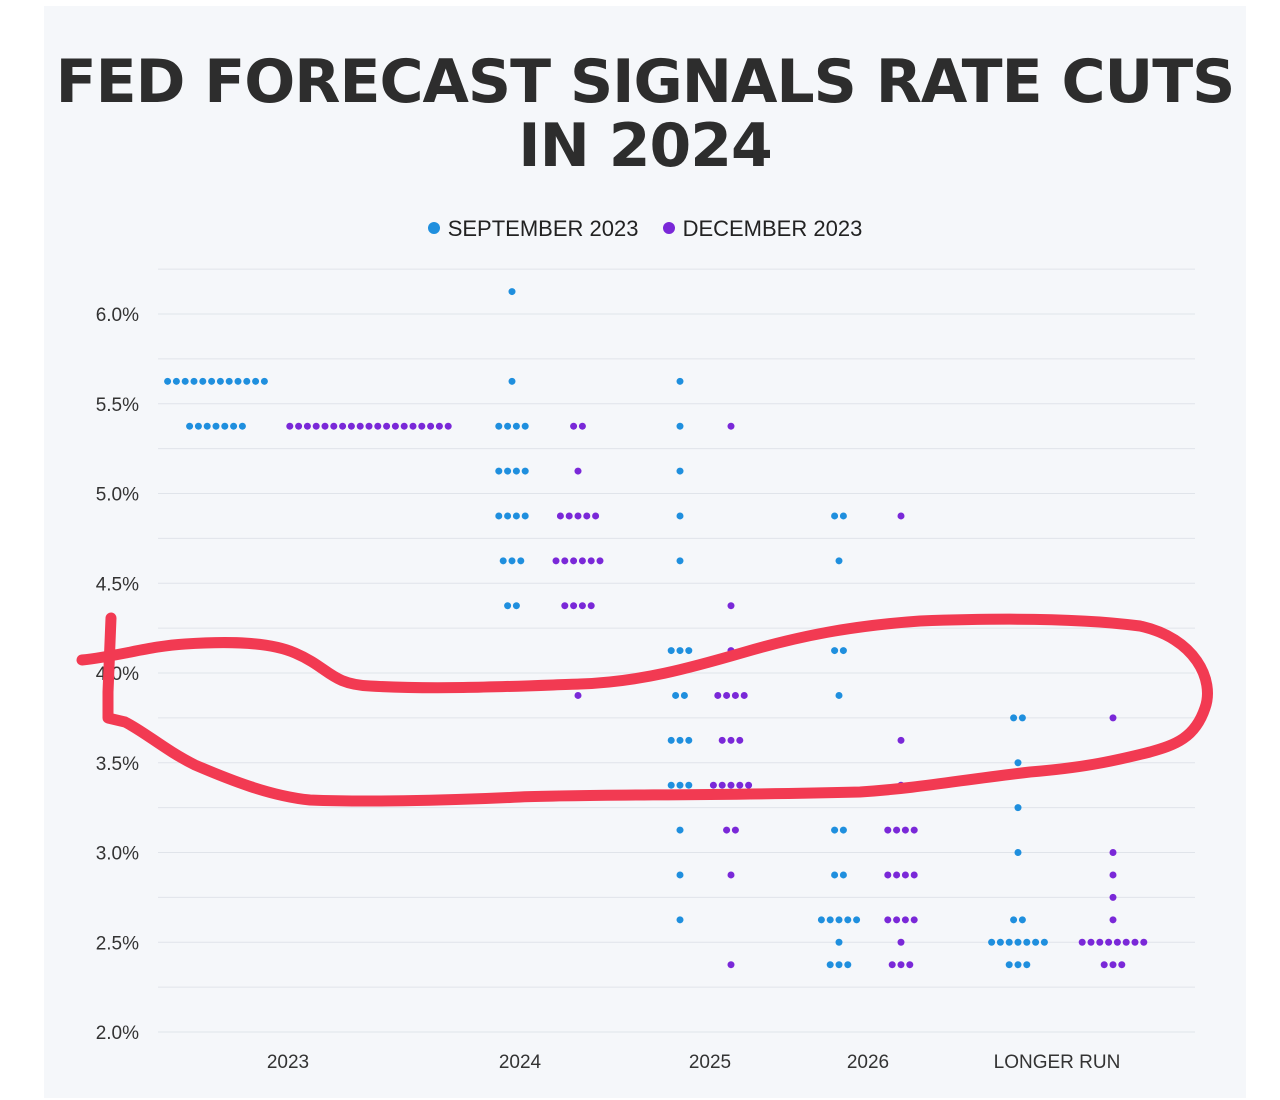 This screenshot has width=1280, height=1100. I want to click on x-tick-label: 2026, so click(868, 1062).